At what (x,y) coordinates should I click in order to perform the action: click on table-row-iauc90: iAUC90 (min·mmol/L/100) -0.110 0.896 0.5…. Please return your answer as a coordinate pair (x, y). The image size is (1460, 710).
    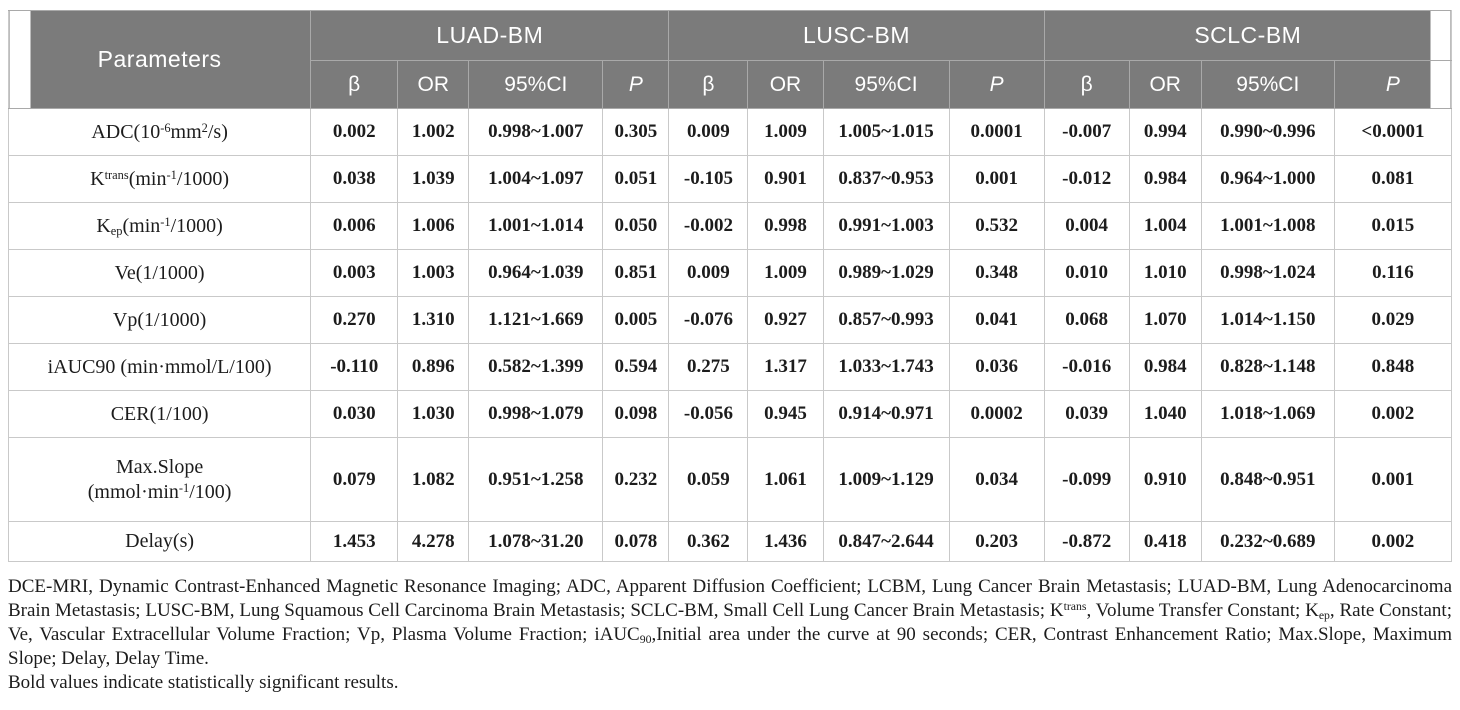
    Looking at the image, I should click on (730, 367).